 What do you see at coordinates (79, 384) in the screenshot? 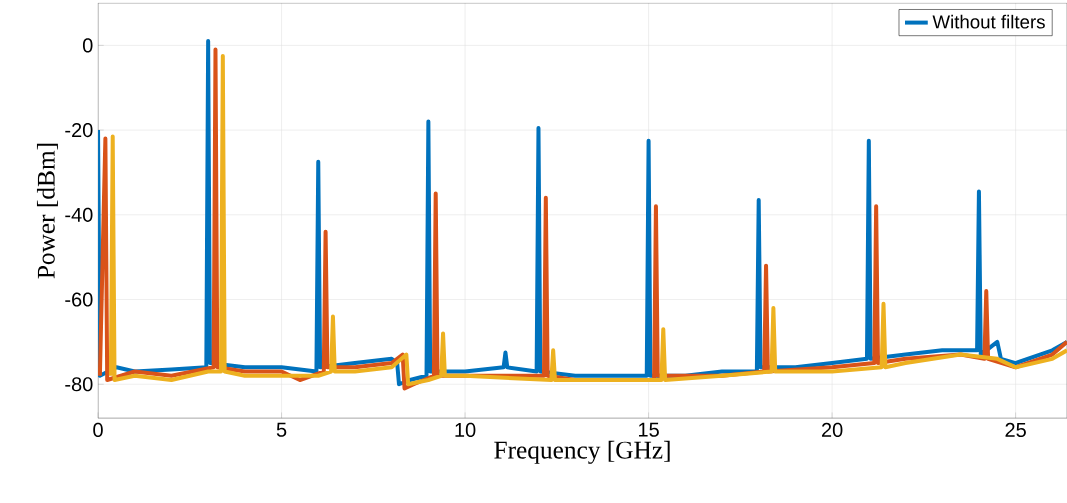
I see `y-tick-label: -80` at bounding box center [79, 384].